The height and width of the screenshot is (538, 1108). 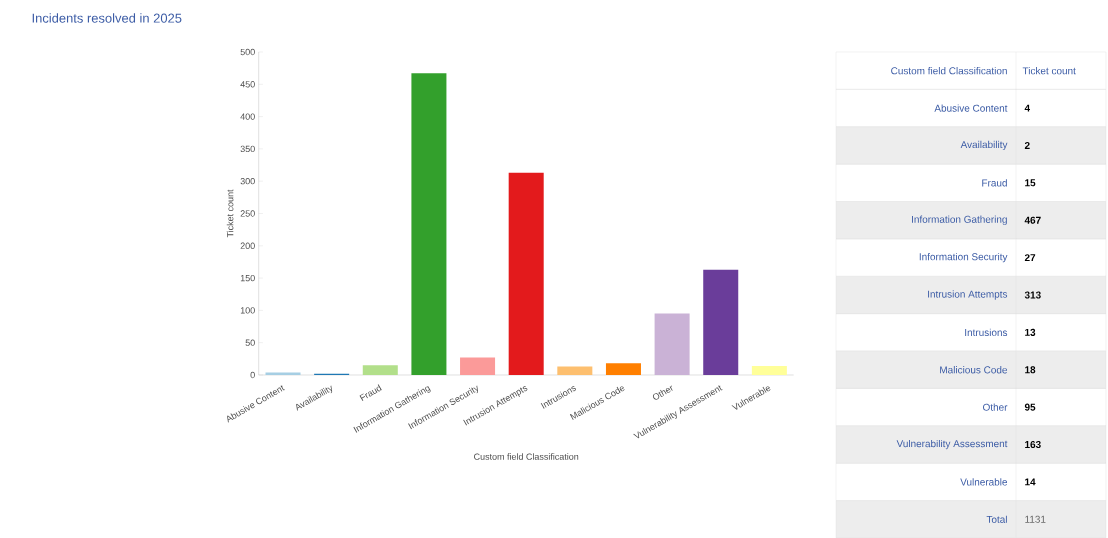 I want to click on category-label: Information Gathering, so click(x=959, y=220).